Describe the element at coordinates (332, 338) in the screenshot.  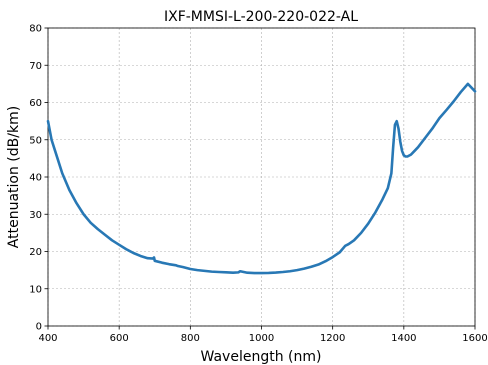
I see `x-tick-label: 1200` at that location.